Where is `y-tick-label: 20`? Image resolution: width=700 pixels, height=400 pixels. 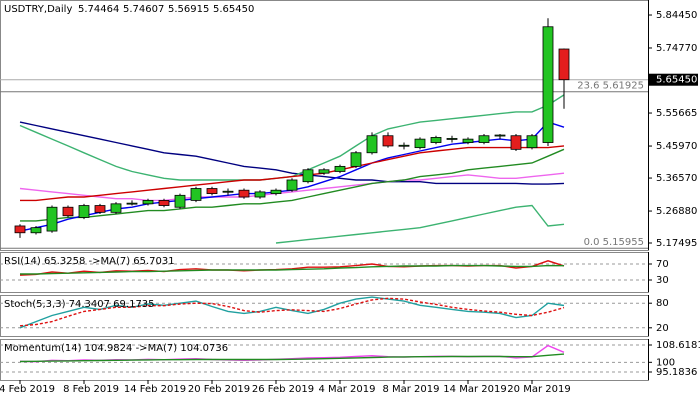
y-tick-label: 20 is located at coordinates (662, 328).